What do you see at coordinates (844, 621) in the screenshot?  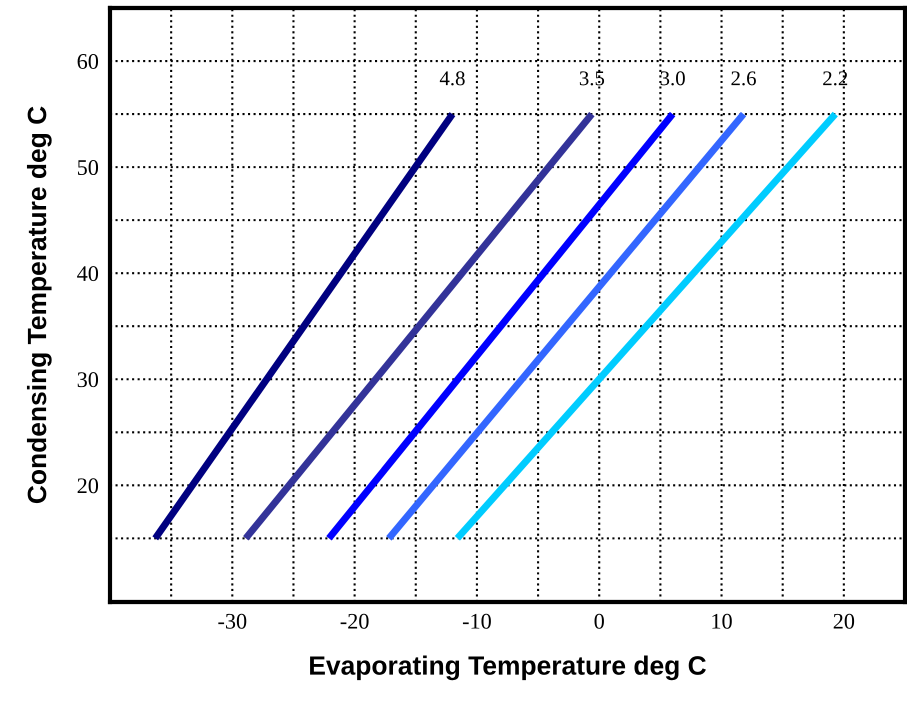 I see `x-tick-label: 20` at bounding box center [844, 621].